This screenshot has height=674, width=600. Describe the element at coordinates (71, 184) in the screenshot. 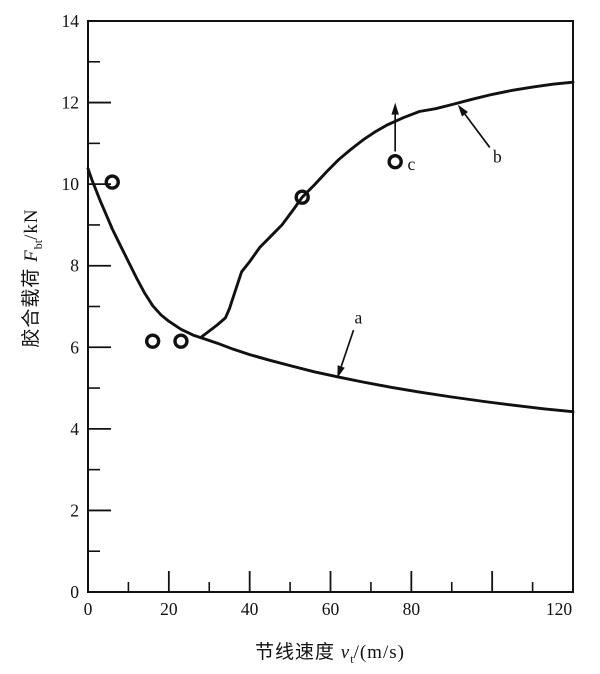

I see `y-tick-label: 10` at that location.